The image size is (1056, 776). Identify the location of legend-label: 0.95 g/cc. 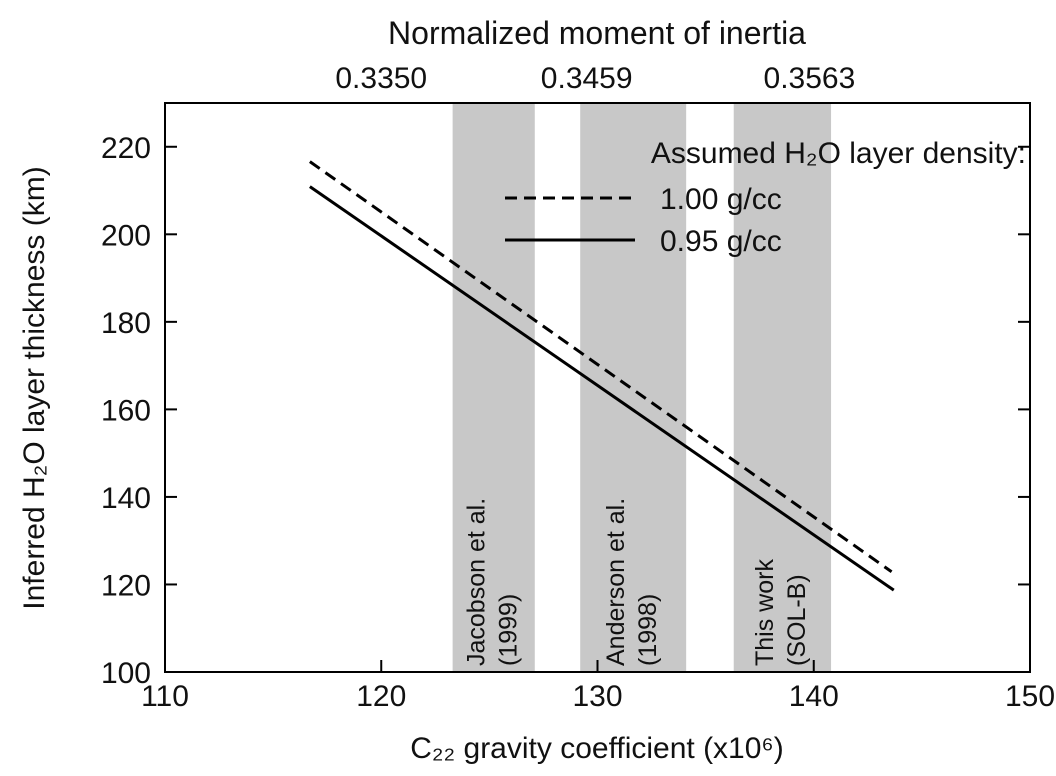
(721, 241).